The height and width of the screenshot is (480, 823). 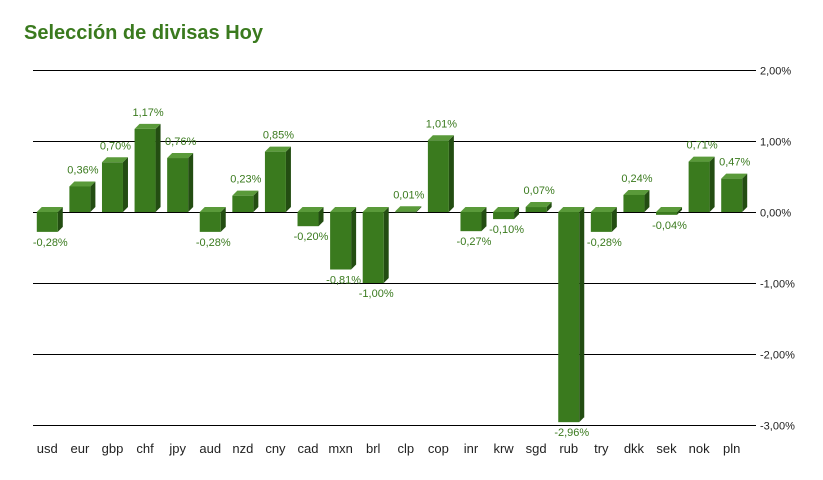 I want to click on bar-inr, so click(x=473, y=219).